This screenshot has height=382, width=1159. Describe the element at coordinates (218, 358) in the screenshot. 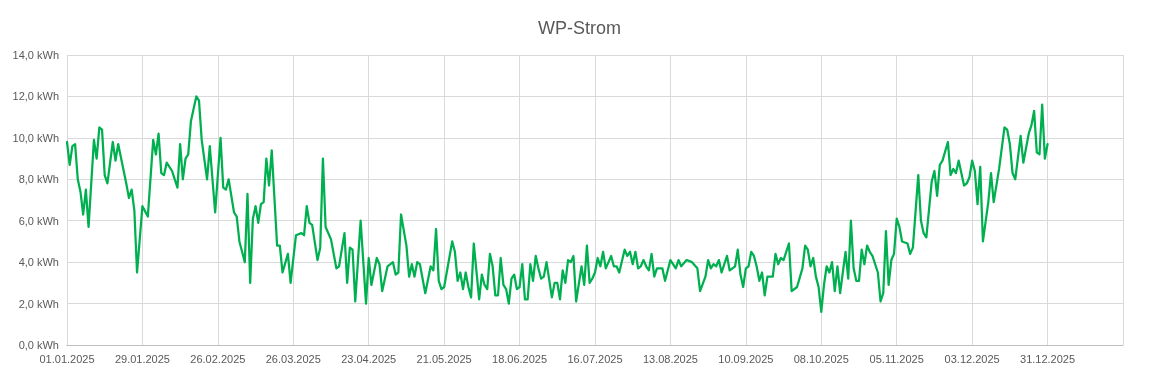

I see `x-tick-label: 26.02.2025` at that location.